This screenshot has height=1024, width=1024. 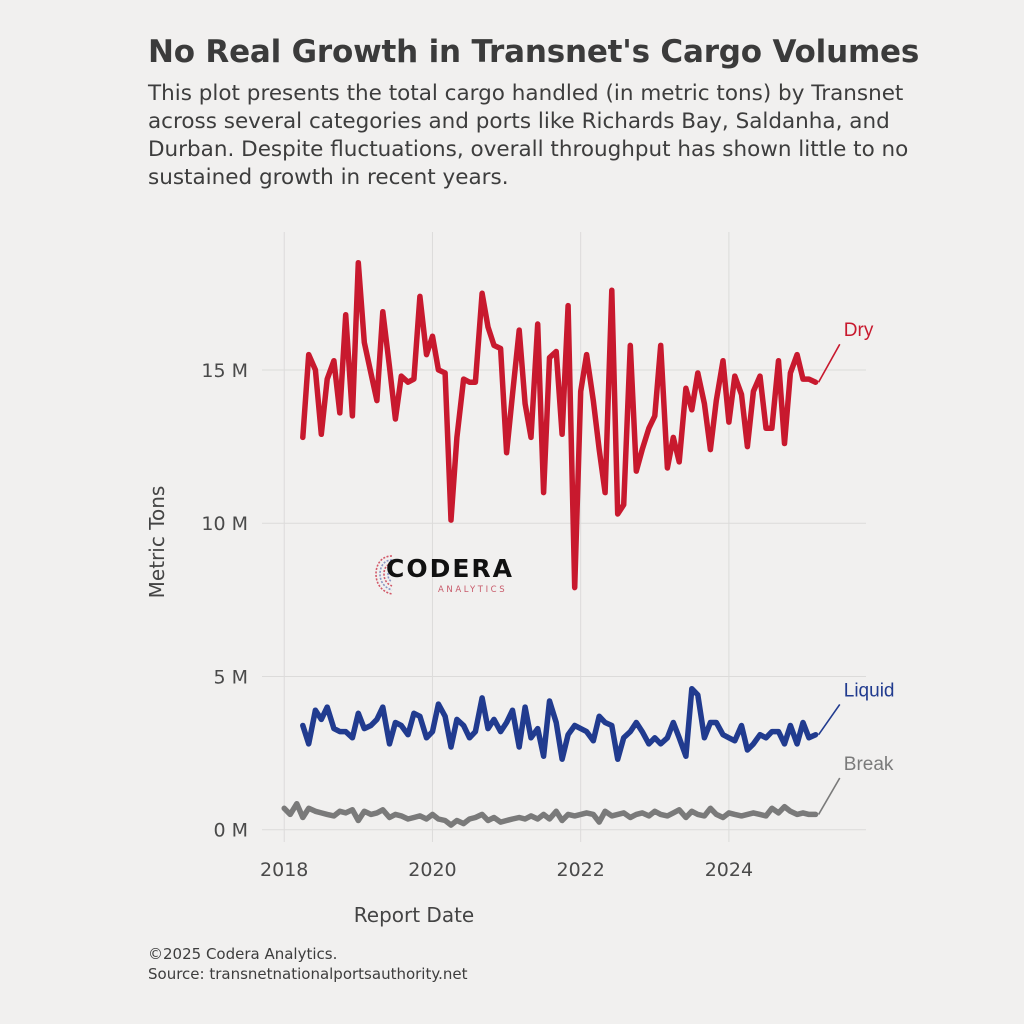 What do you see at coordinates (224, 524) in the screenshot?
I see `y-tick-label: 10 M` at bounding box center [224, 524].